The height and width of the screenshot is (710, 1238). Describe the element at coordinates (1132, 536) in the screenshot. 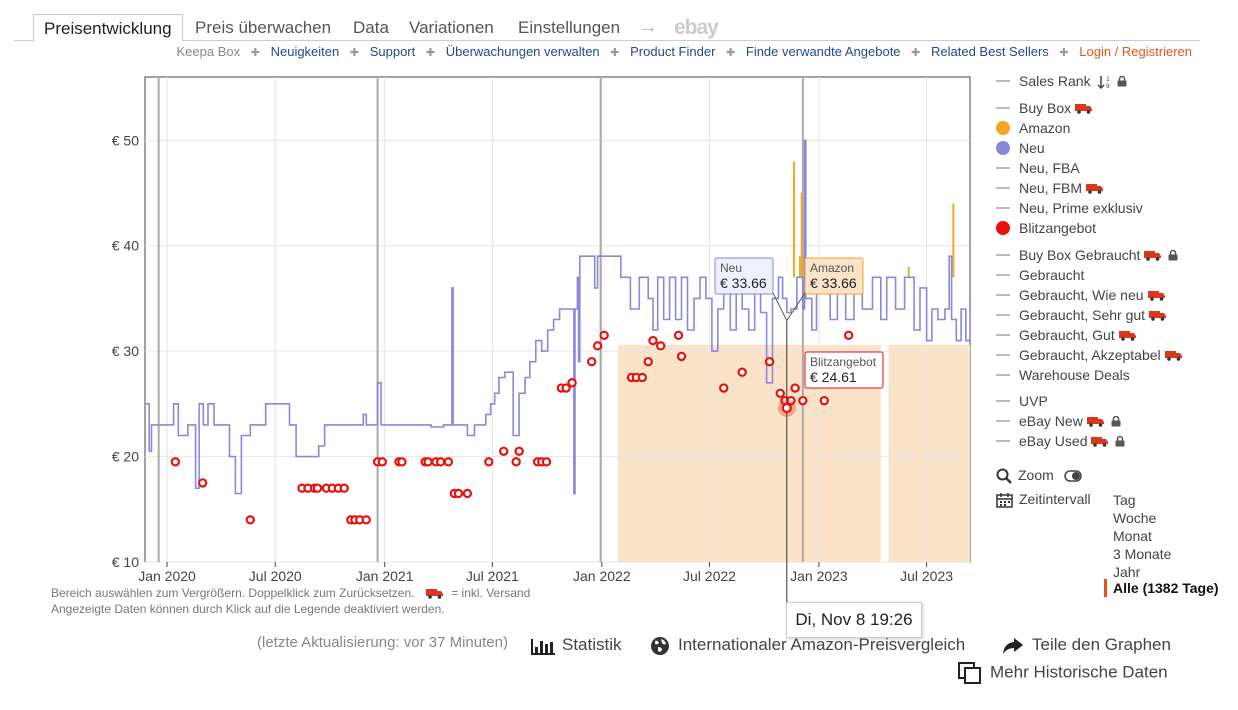

I see `interval-month: Monat` at that location.